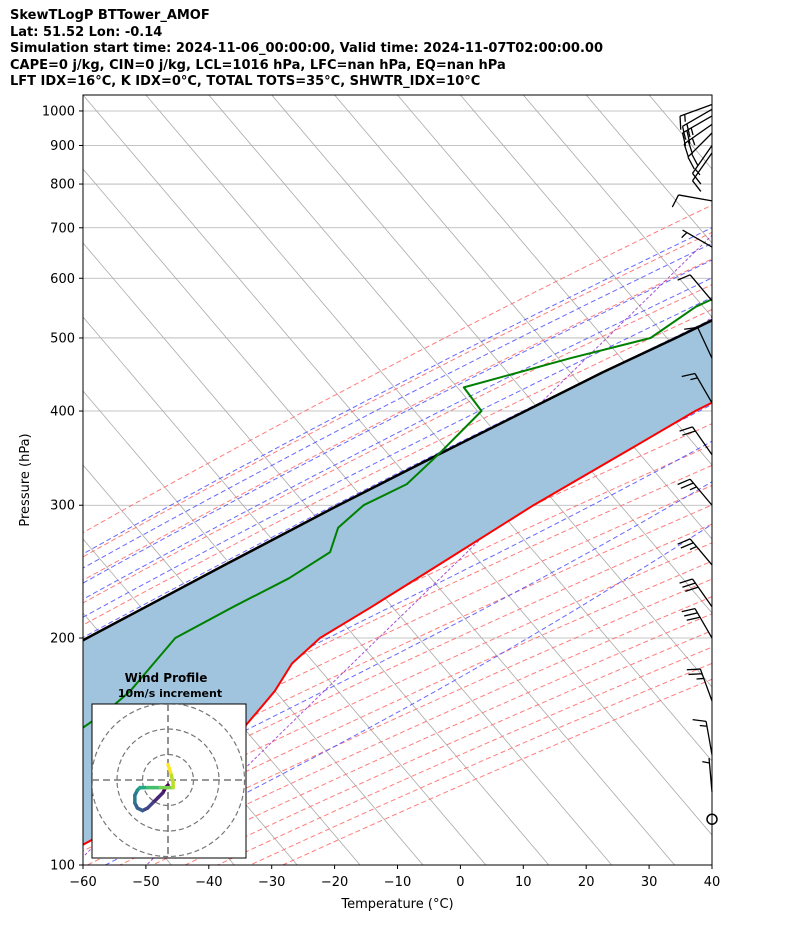  Describe the element at coordinates (271, 882) in the screenshot. I see `x-tick-label: −30` at that location.